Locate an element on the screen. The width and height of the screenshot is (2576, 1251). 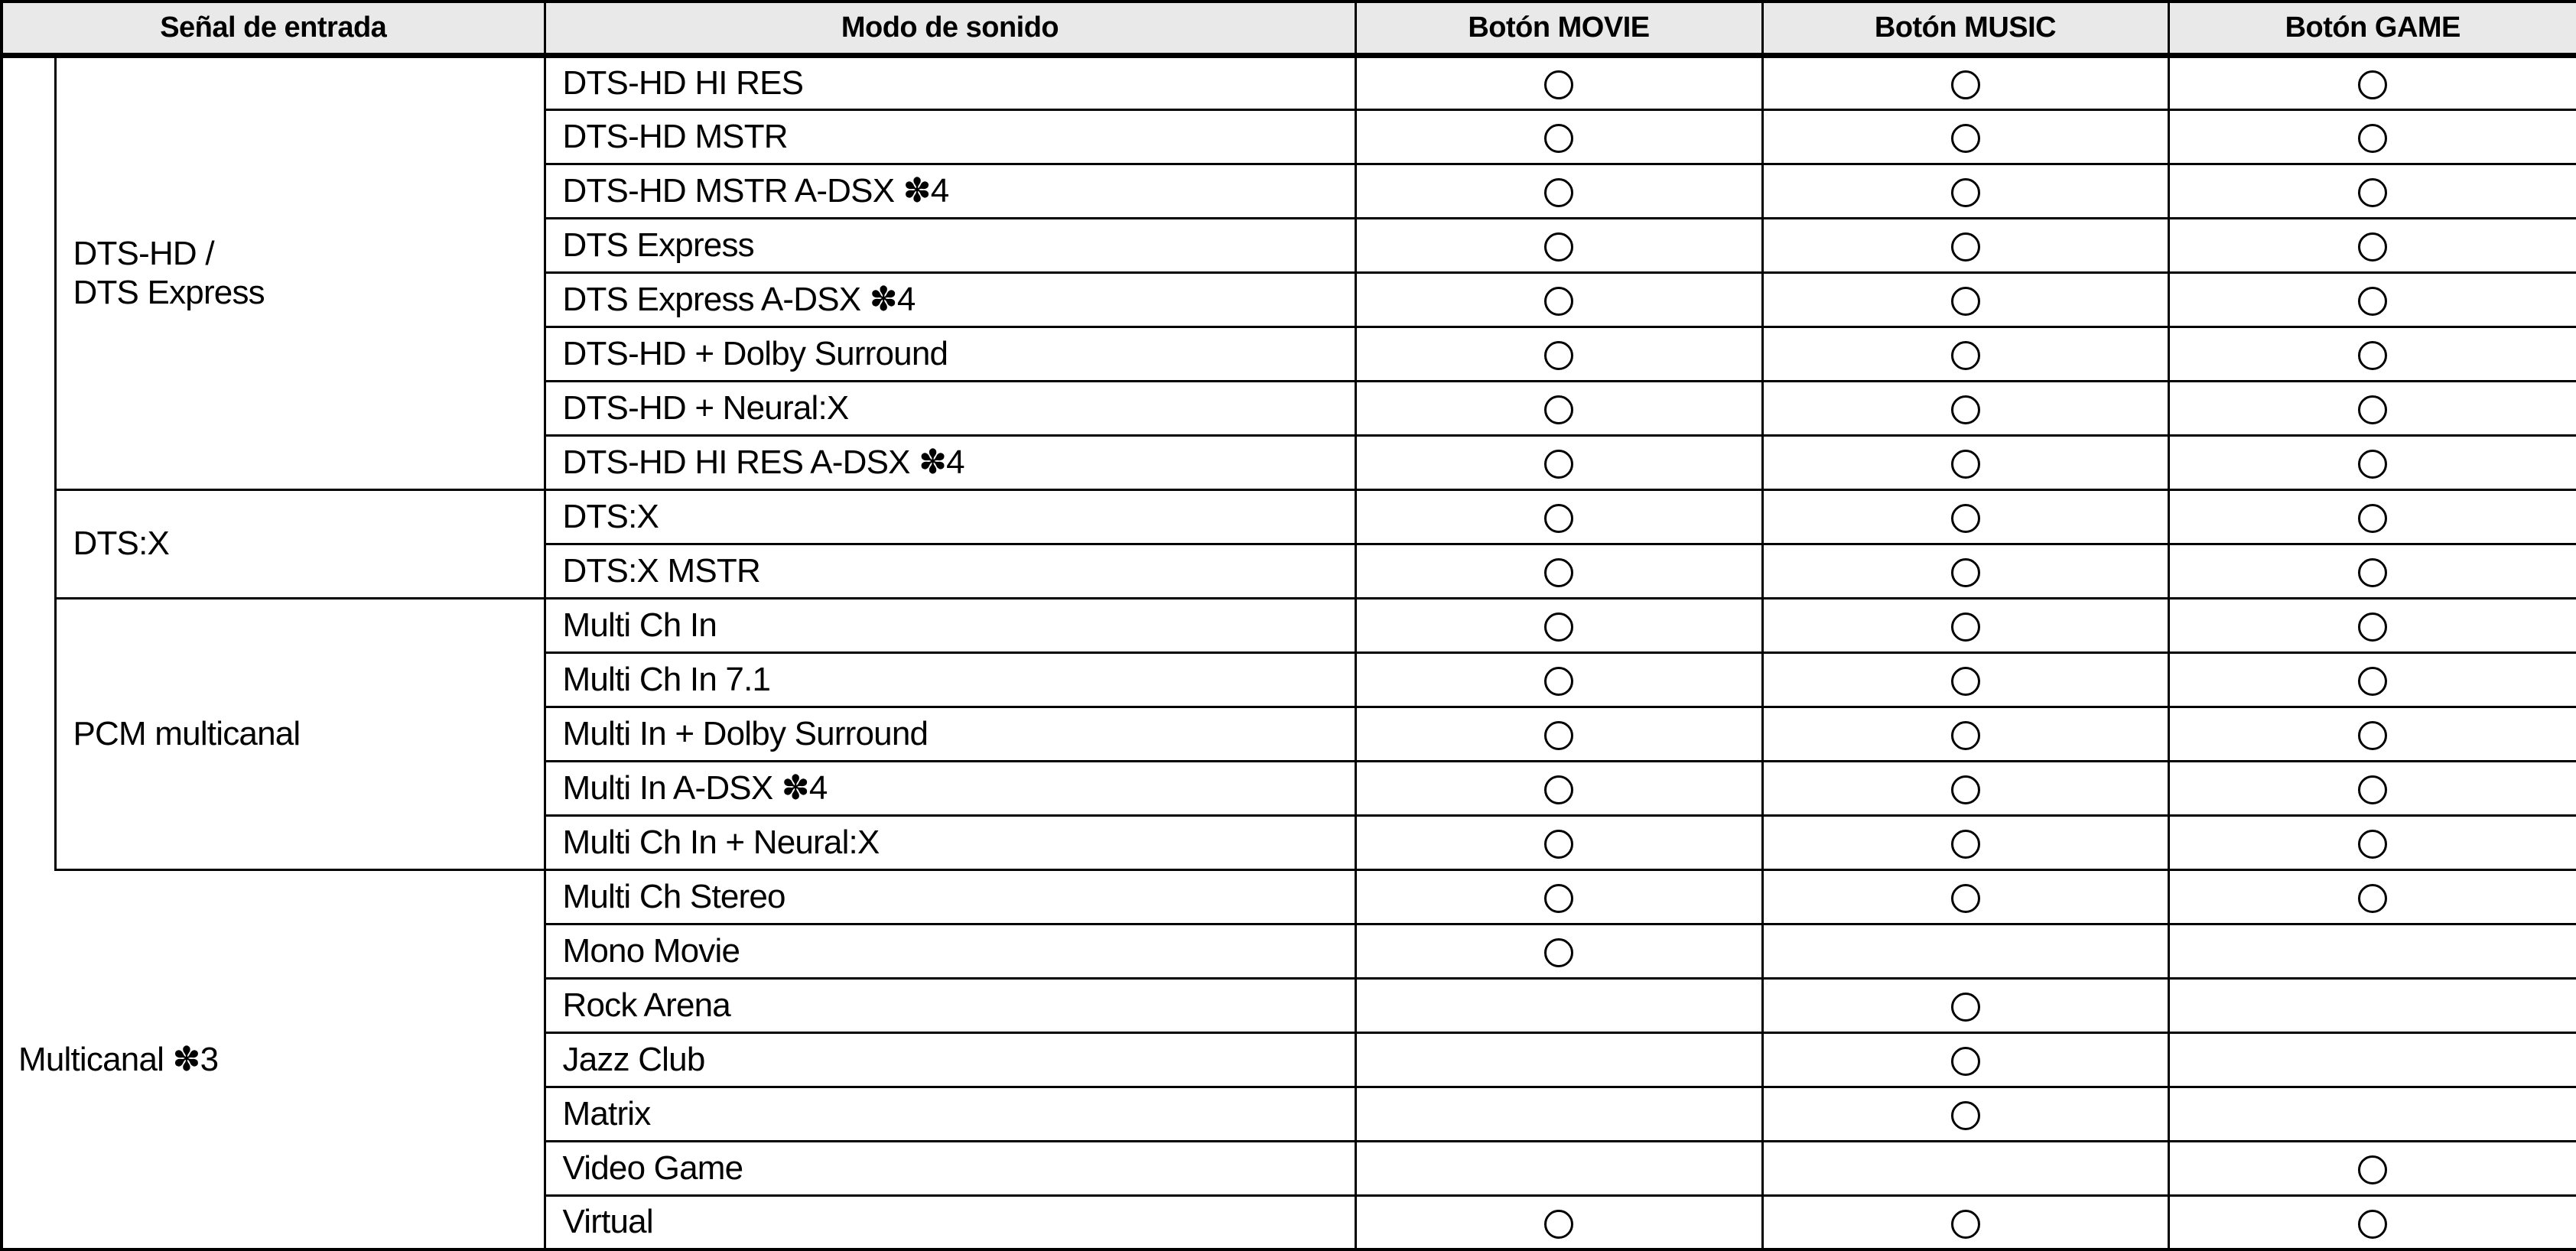
column-header-game-button: Botón GAME is located at coordinates (2371, 29).